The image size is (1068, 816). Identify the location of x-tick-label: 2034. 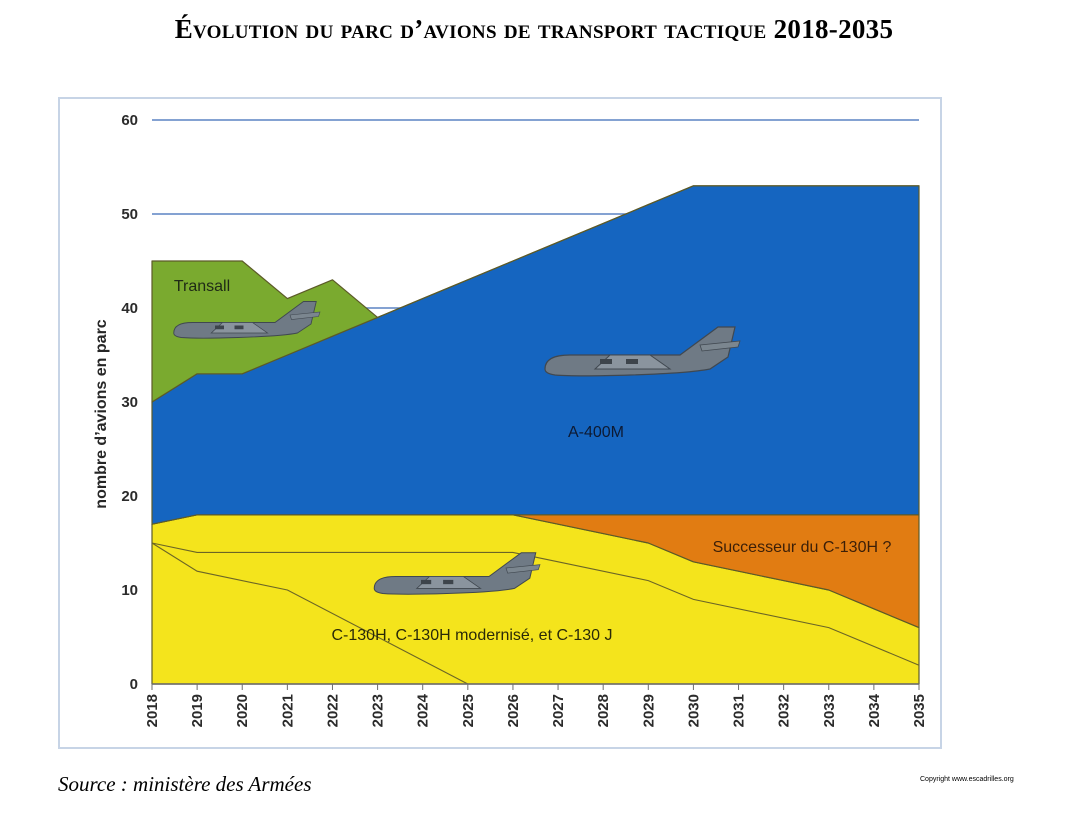
(874, 710).